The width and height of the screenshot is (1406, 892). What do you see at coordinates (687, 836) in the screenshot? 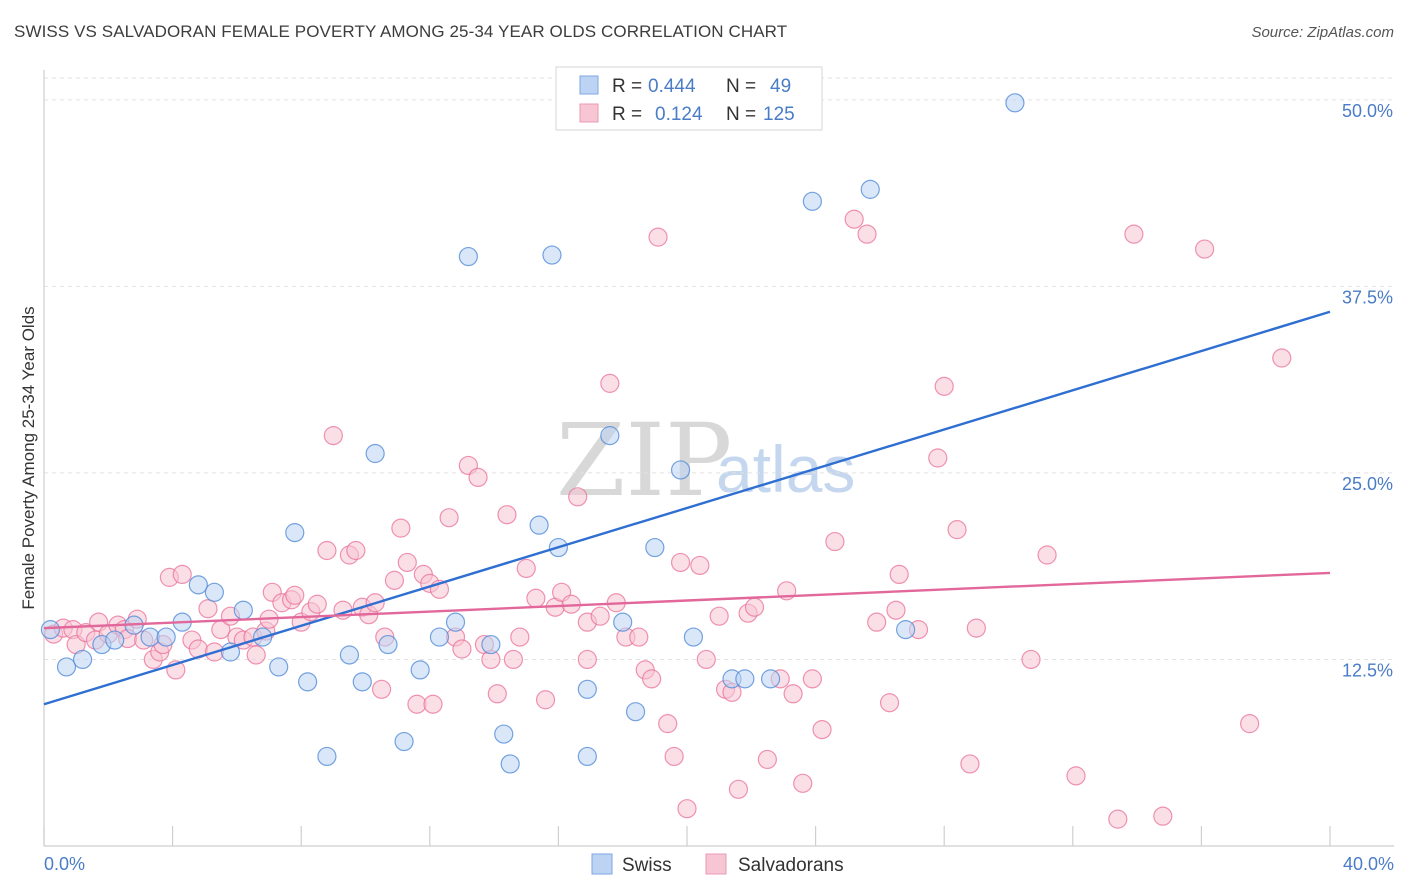
I see `x-axis-ticks` at bounding box center [687, 836].